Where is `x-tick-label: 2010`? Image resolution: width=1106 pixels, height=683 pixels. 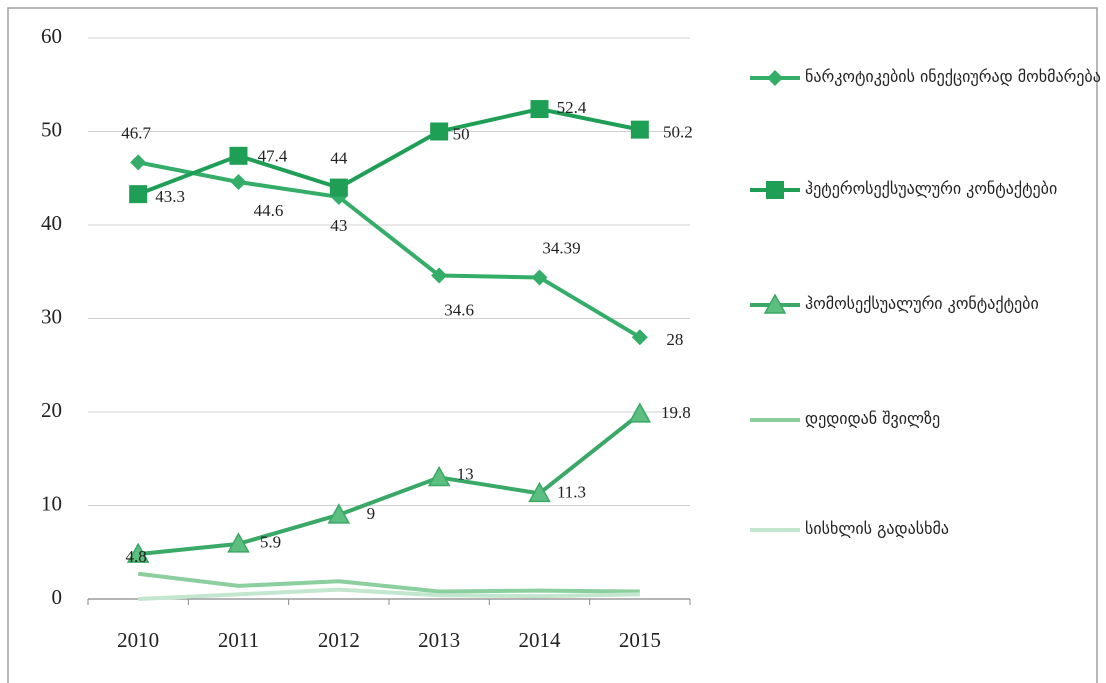 x-tick-label: 2010 is located at coordinates (138, 640).